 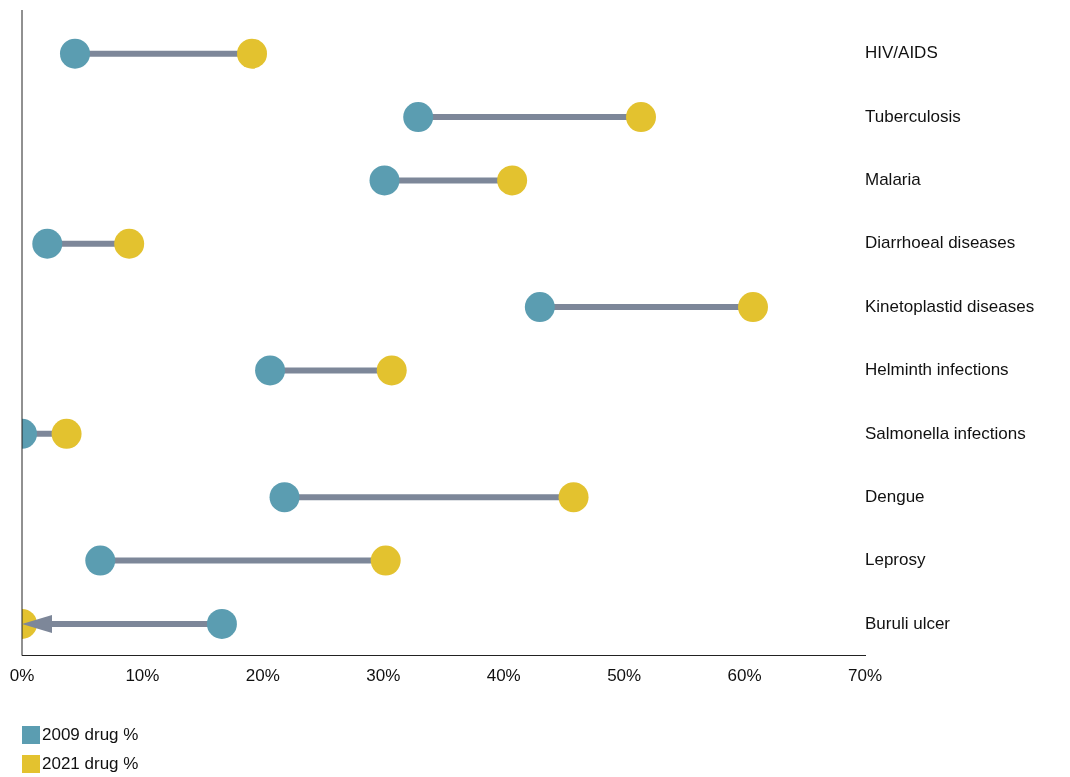 What do you see at coordinates (90, 763) in the screenshot?
I see `legend-label: 2021 drug %` at bounding box center [90, 763].